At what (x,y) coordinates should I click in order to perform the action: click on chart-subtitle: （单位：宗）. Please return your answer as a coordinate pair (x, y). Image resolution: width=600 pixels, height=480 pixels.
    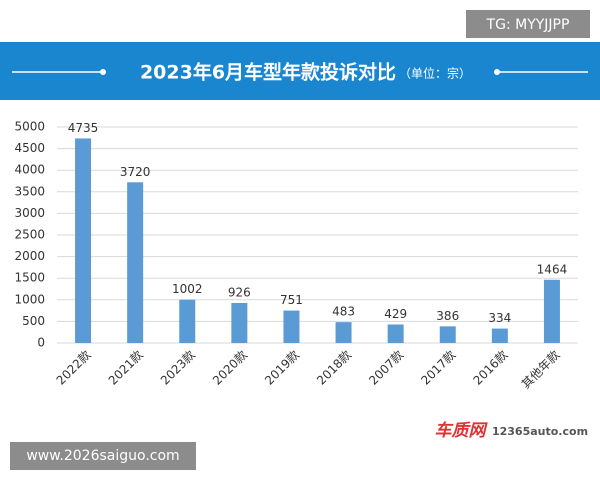
    Looking at the image, I should click on (435, 73).